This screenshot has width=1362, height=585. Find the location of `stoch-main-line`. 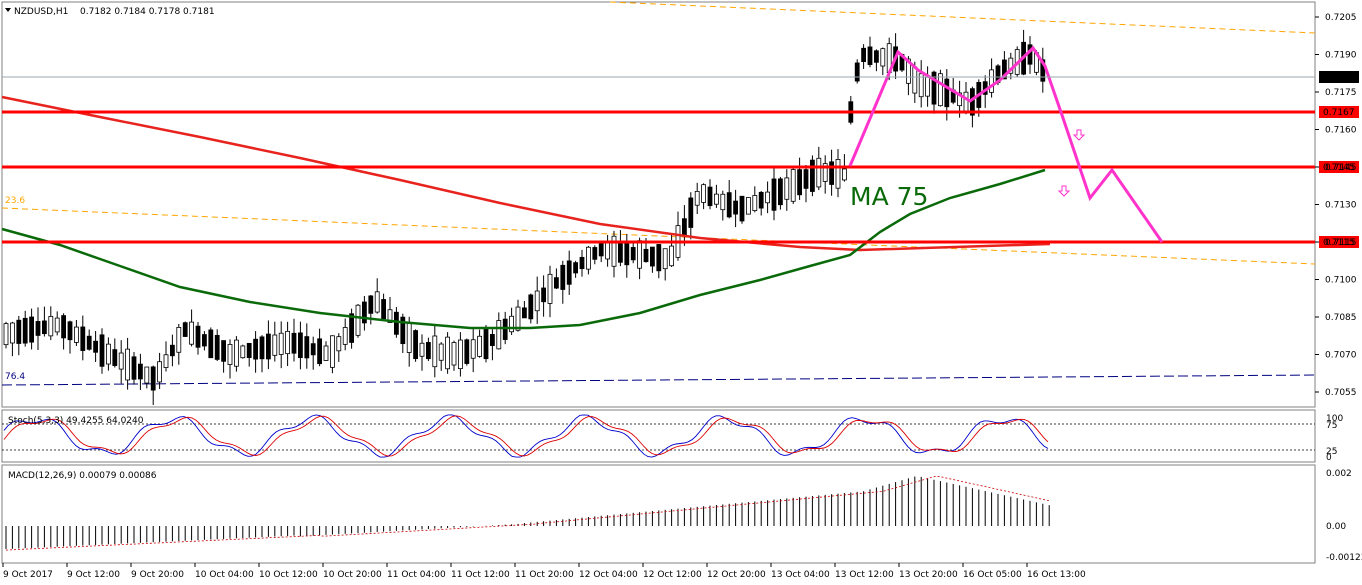

stoch-main-line is located at coordinates (526, 436).